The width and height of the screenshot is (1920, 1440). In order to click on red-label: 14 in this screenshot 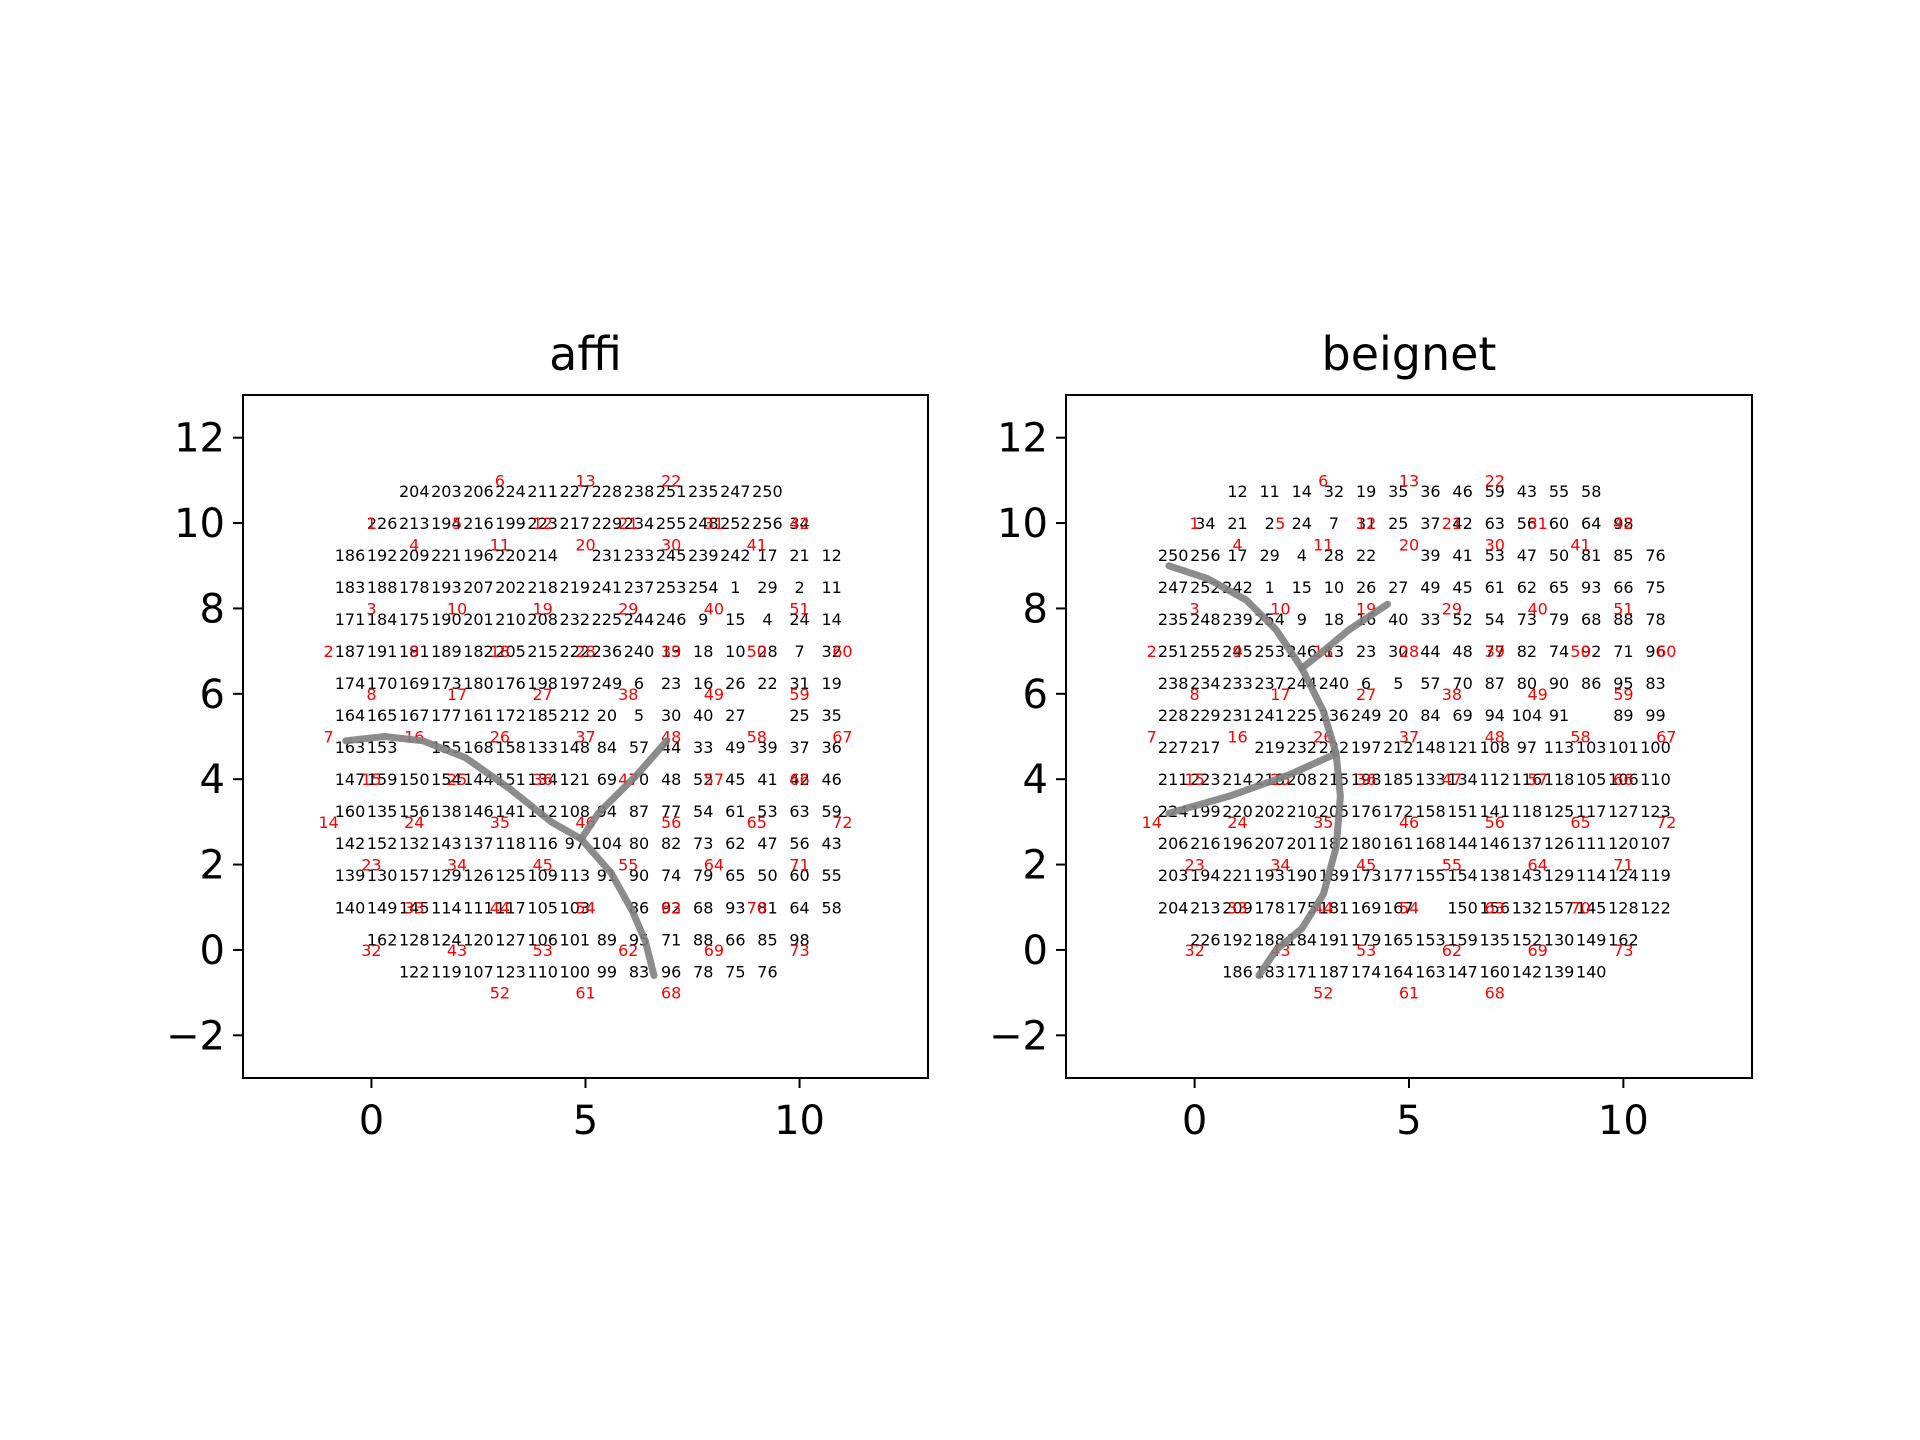, I will do `click(1152, 822)`.